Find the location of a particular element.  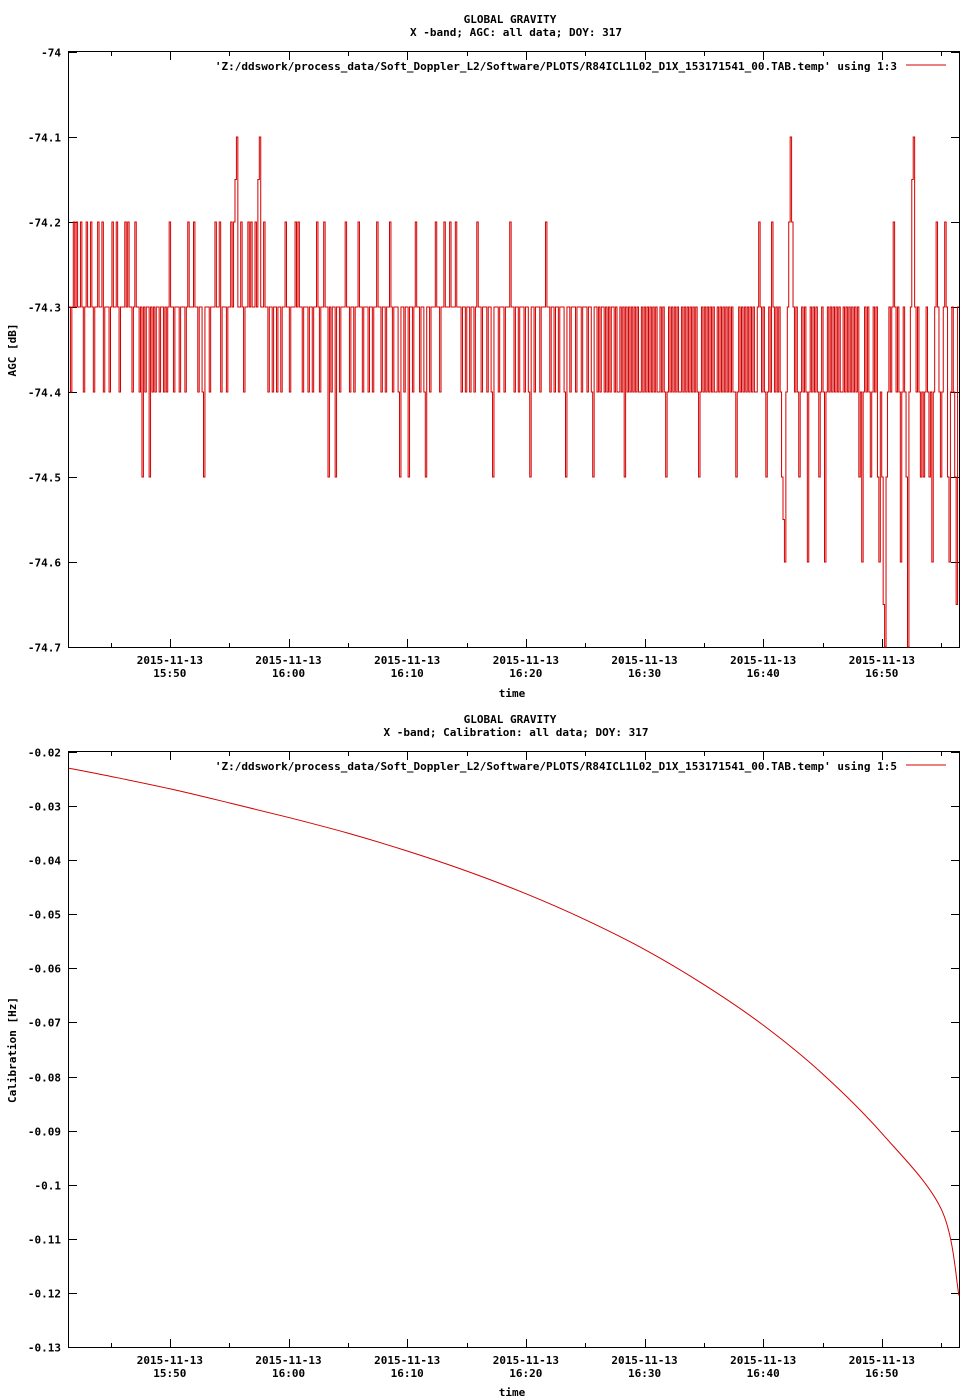

calibration-xtick-time-label: 15:50 is located at coordinates (169, 1373).